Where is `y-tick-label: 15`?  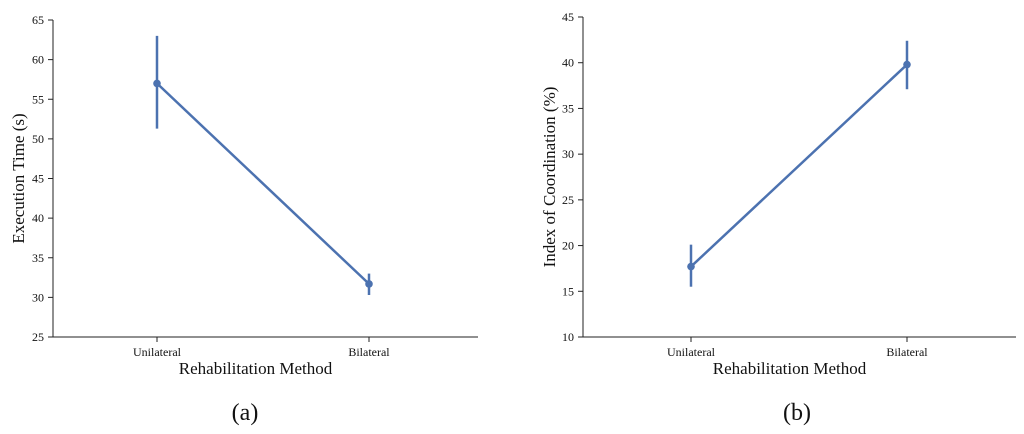
y-tick-label: 15 is located at coordinates (568, 291).